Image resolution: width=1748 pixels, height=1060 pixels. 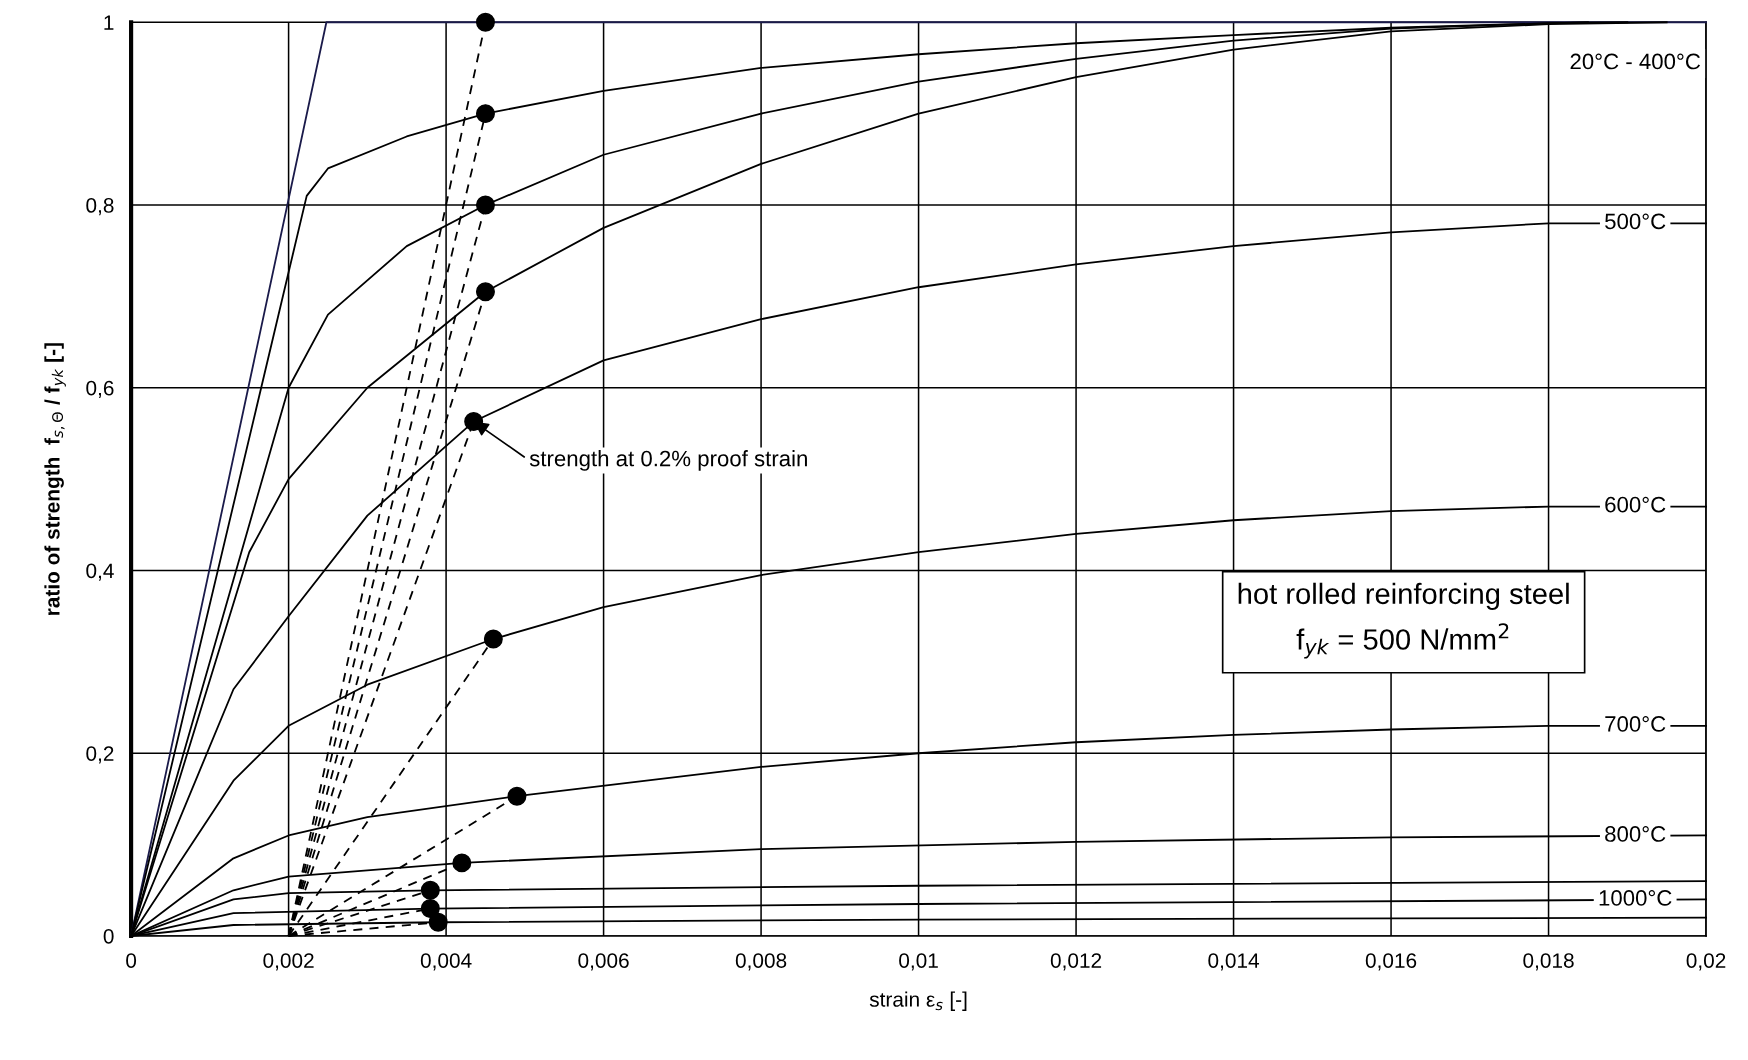 I want to click on x-tick-label: 0,012, so click(x=1076, y=962).